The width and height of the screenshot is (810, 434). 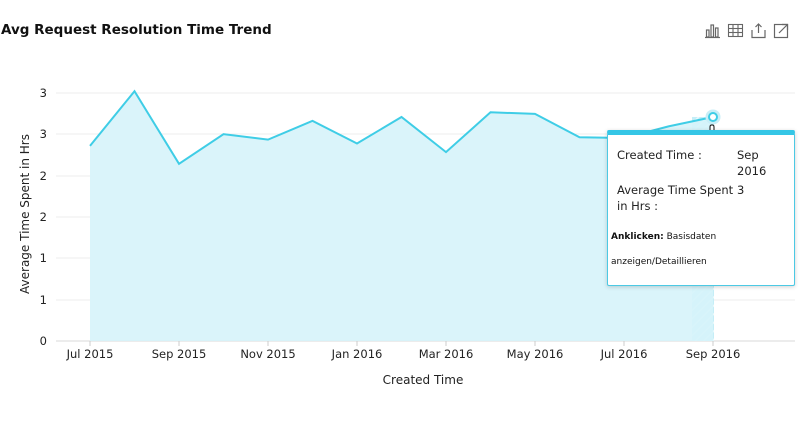 What do you see at coordinates (781, 30) in the screenshot?
I see `expand-icon` at bounding box center [781, 30].